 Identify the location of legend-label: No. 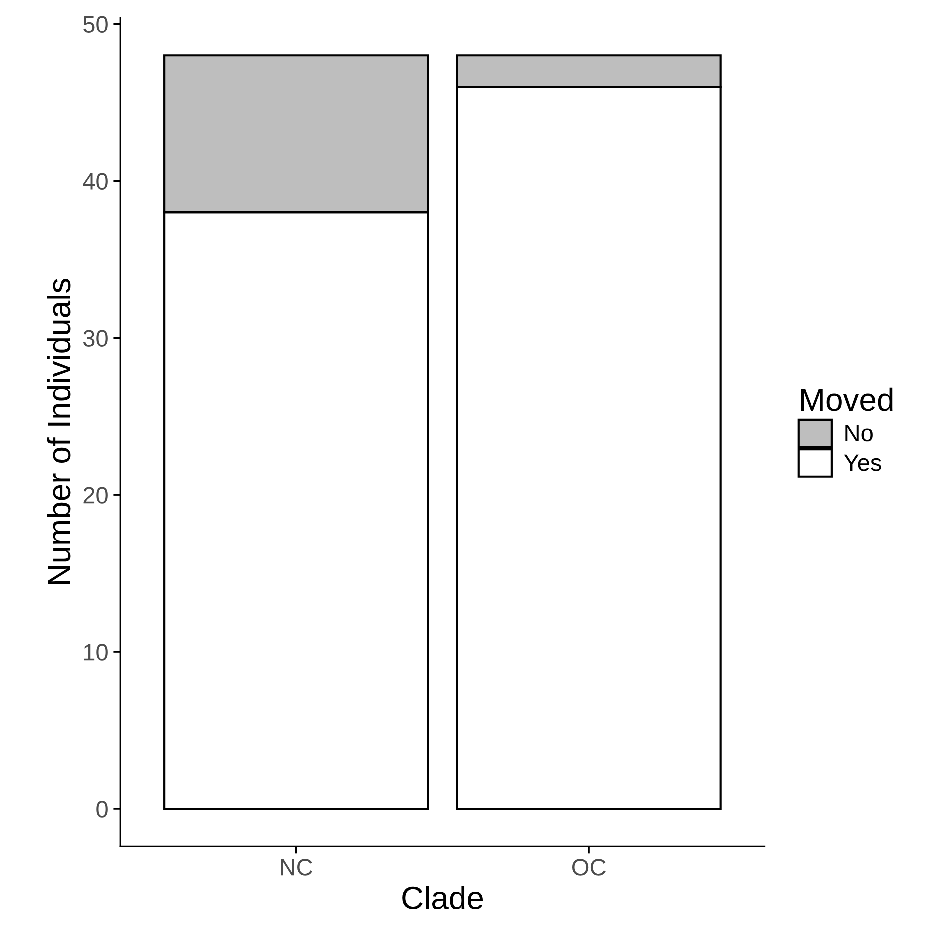
(859, 433).